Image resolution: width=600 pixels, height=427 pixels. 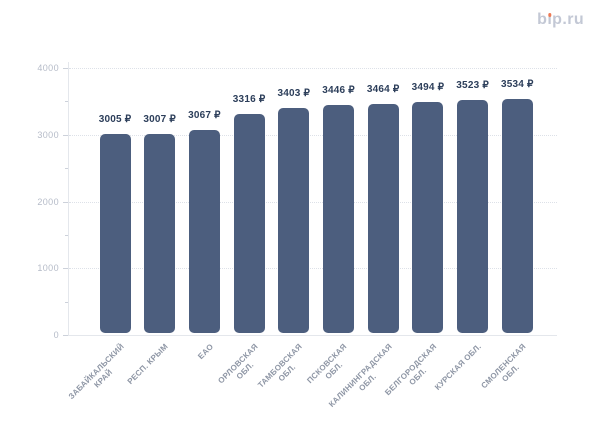 I want to click on y-tick-label: 0, so click(x=56, y=335).